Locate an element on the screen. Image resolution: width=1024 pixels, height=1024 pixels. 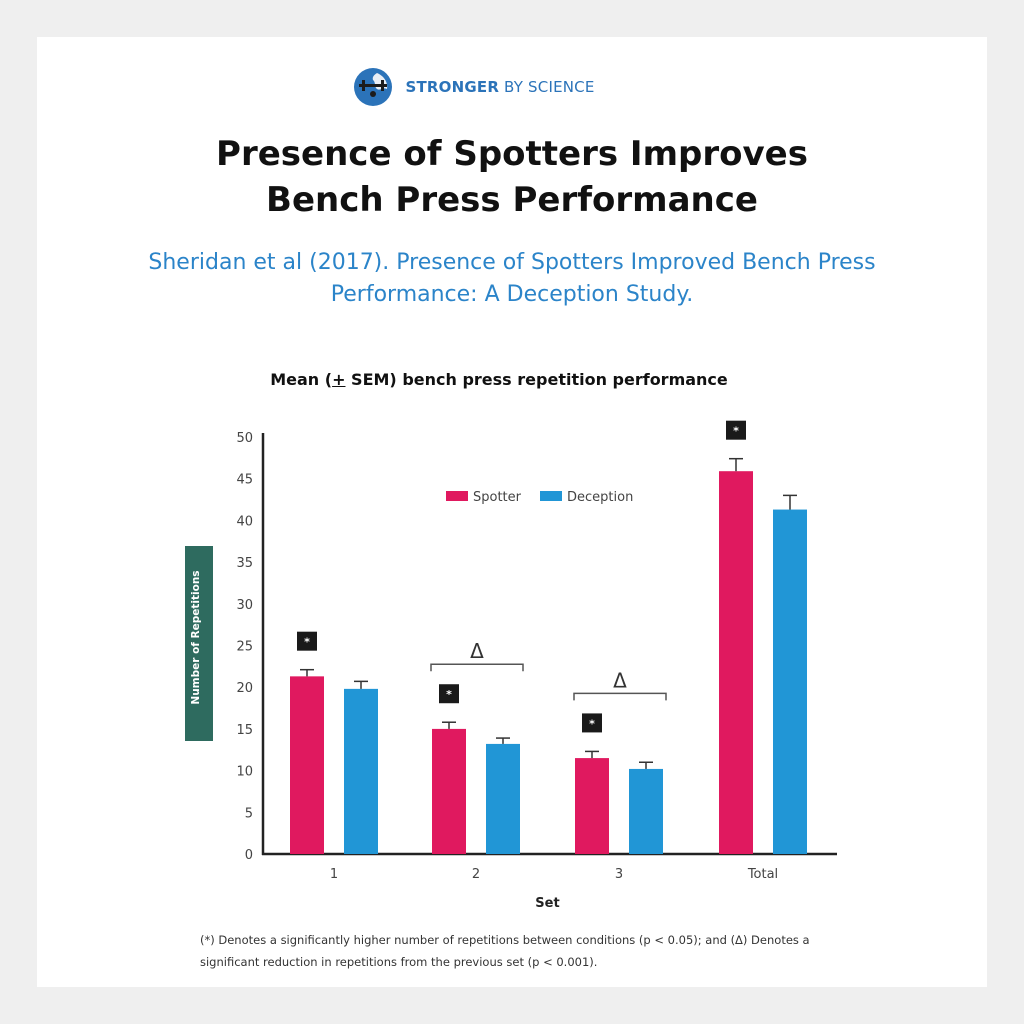
barbell-globe-logo-icon is located at coordinates (373, 87).